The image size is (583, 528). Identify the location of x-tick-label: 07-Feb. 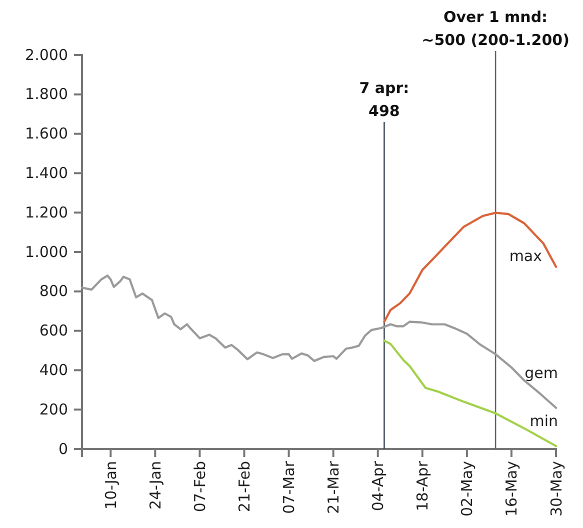
(199, 486).